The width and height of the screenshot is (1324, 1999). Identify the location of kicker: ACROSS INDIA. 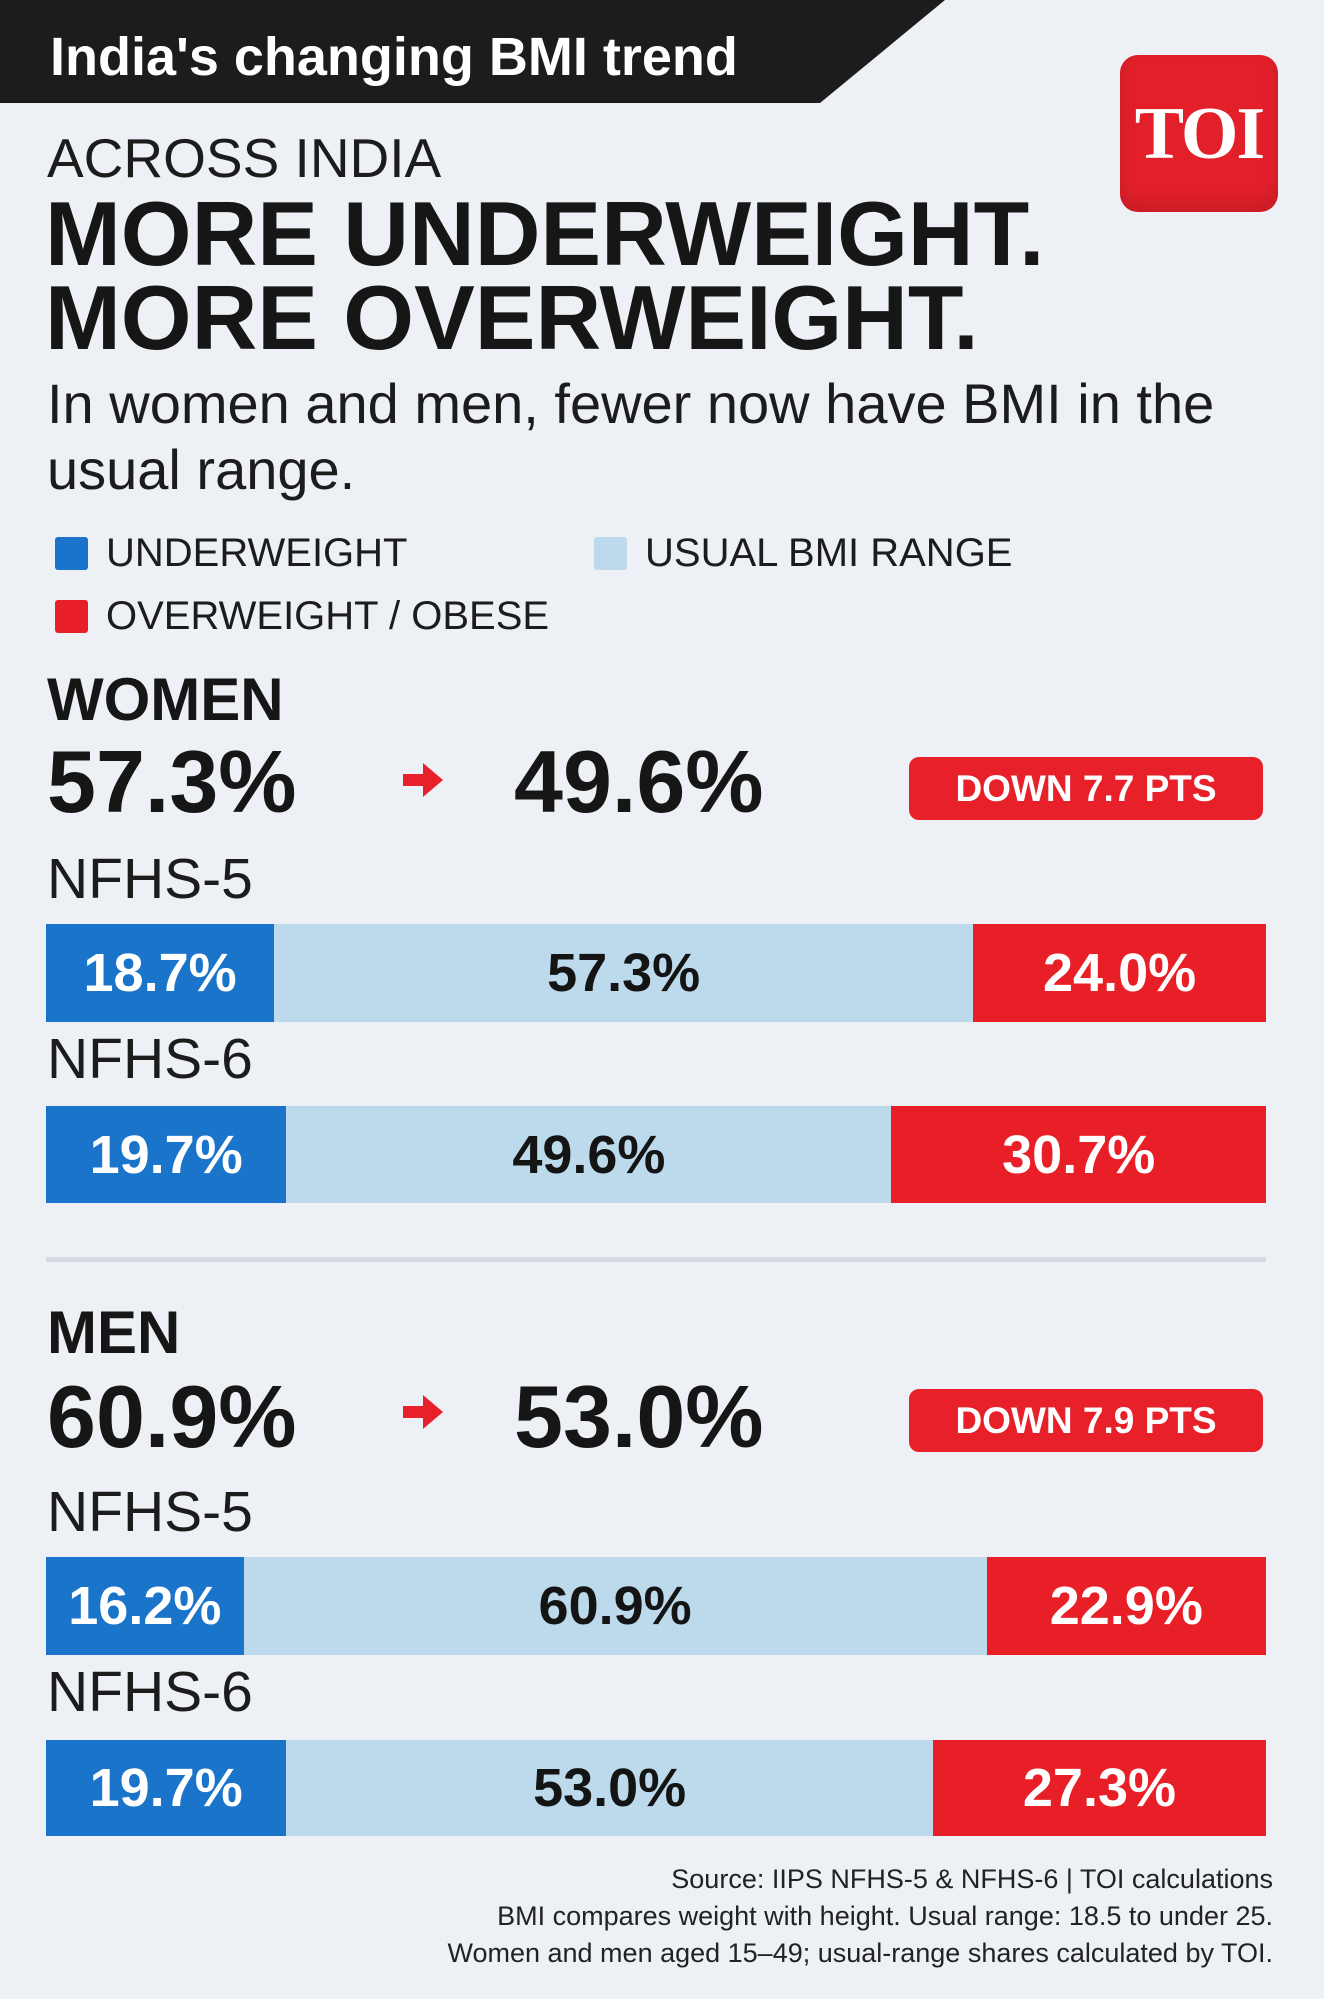
(244, 158).